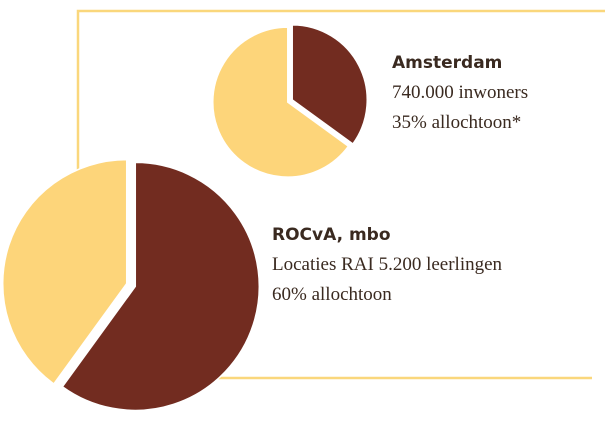 This screenshot has height=422, width=605. What do you see at coordinates (460, 92) in the screenshot?
I see `pie-subtitle: 740.000 inwoners` at bounding box center [460, 92].